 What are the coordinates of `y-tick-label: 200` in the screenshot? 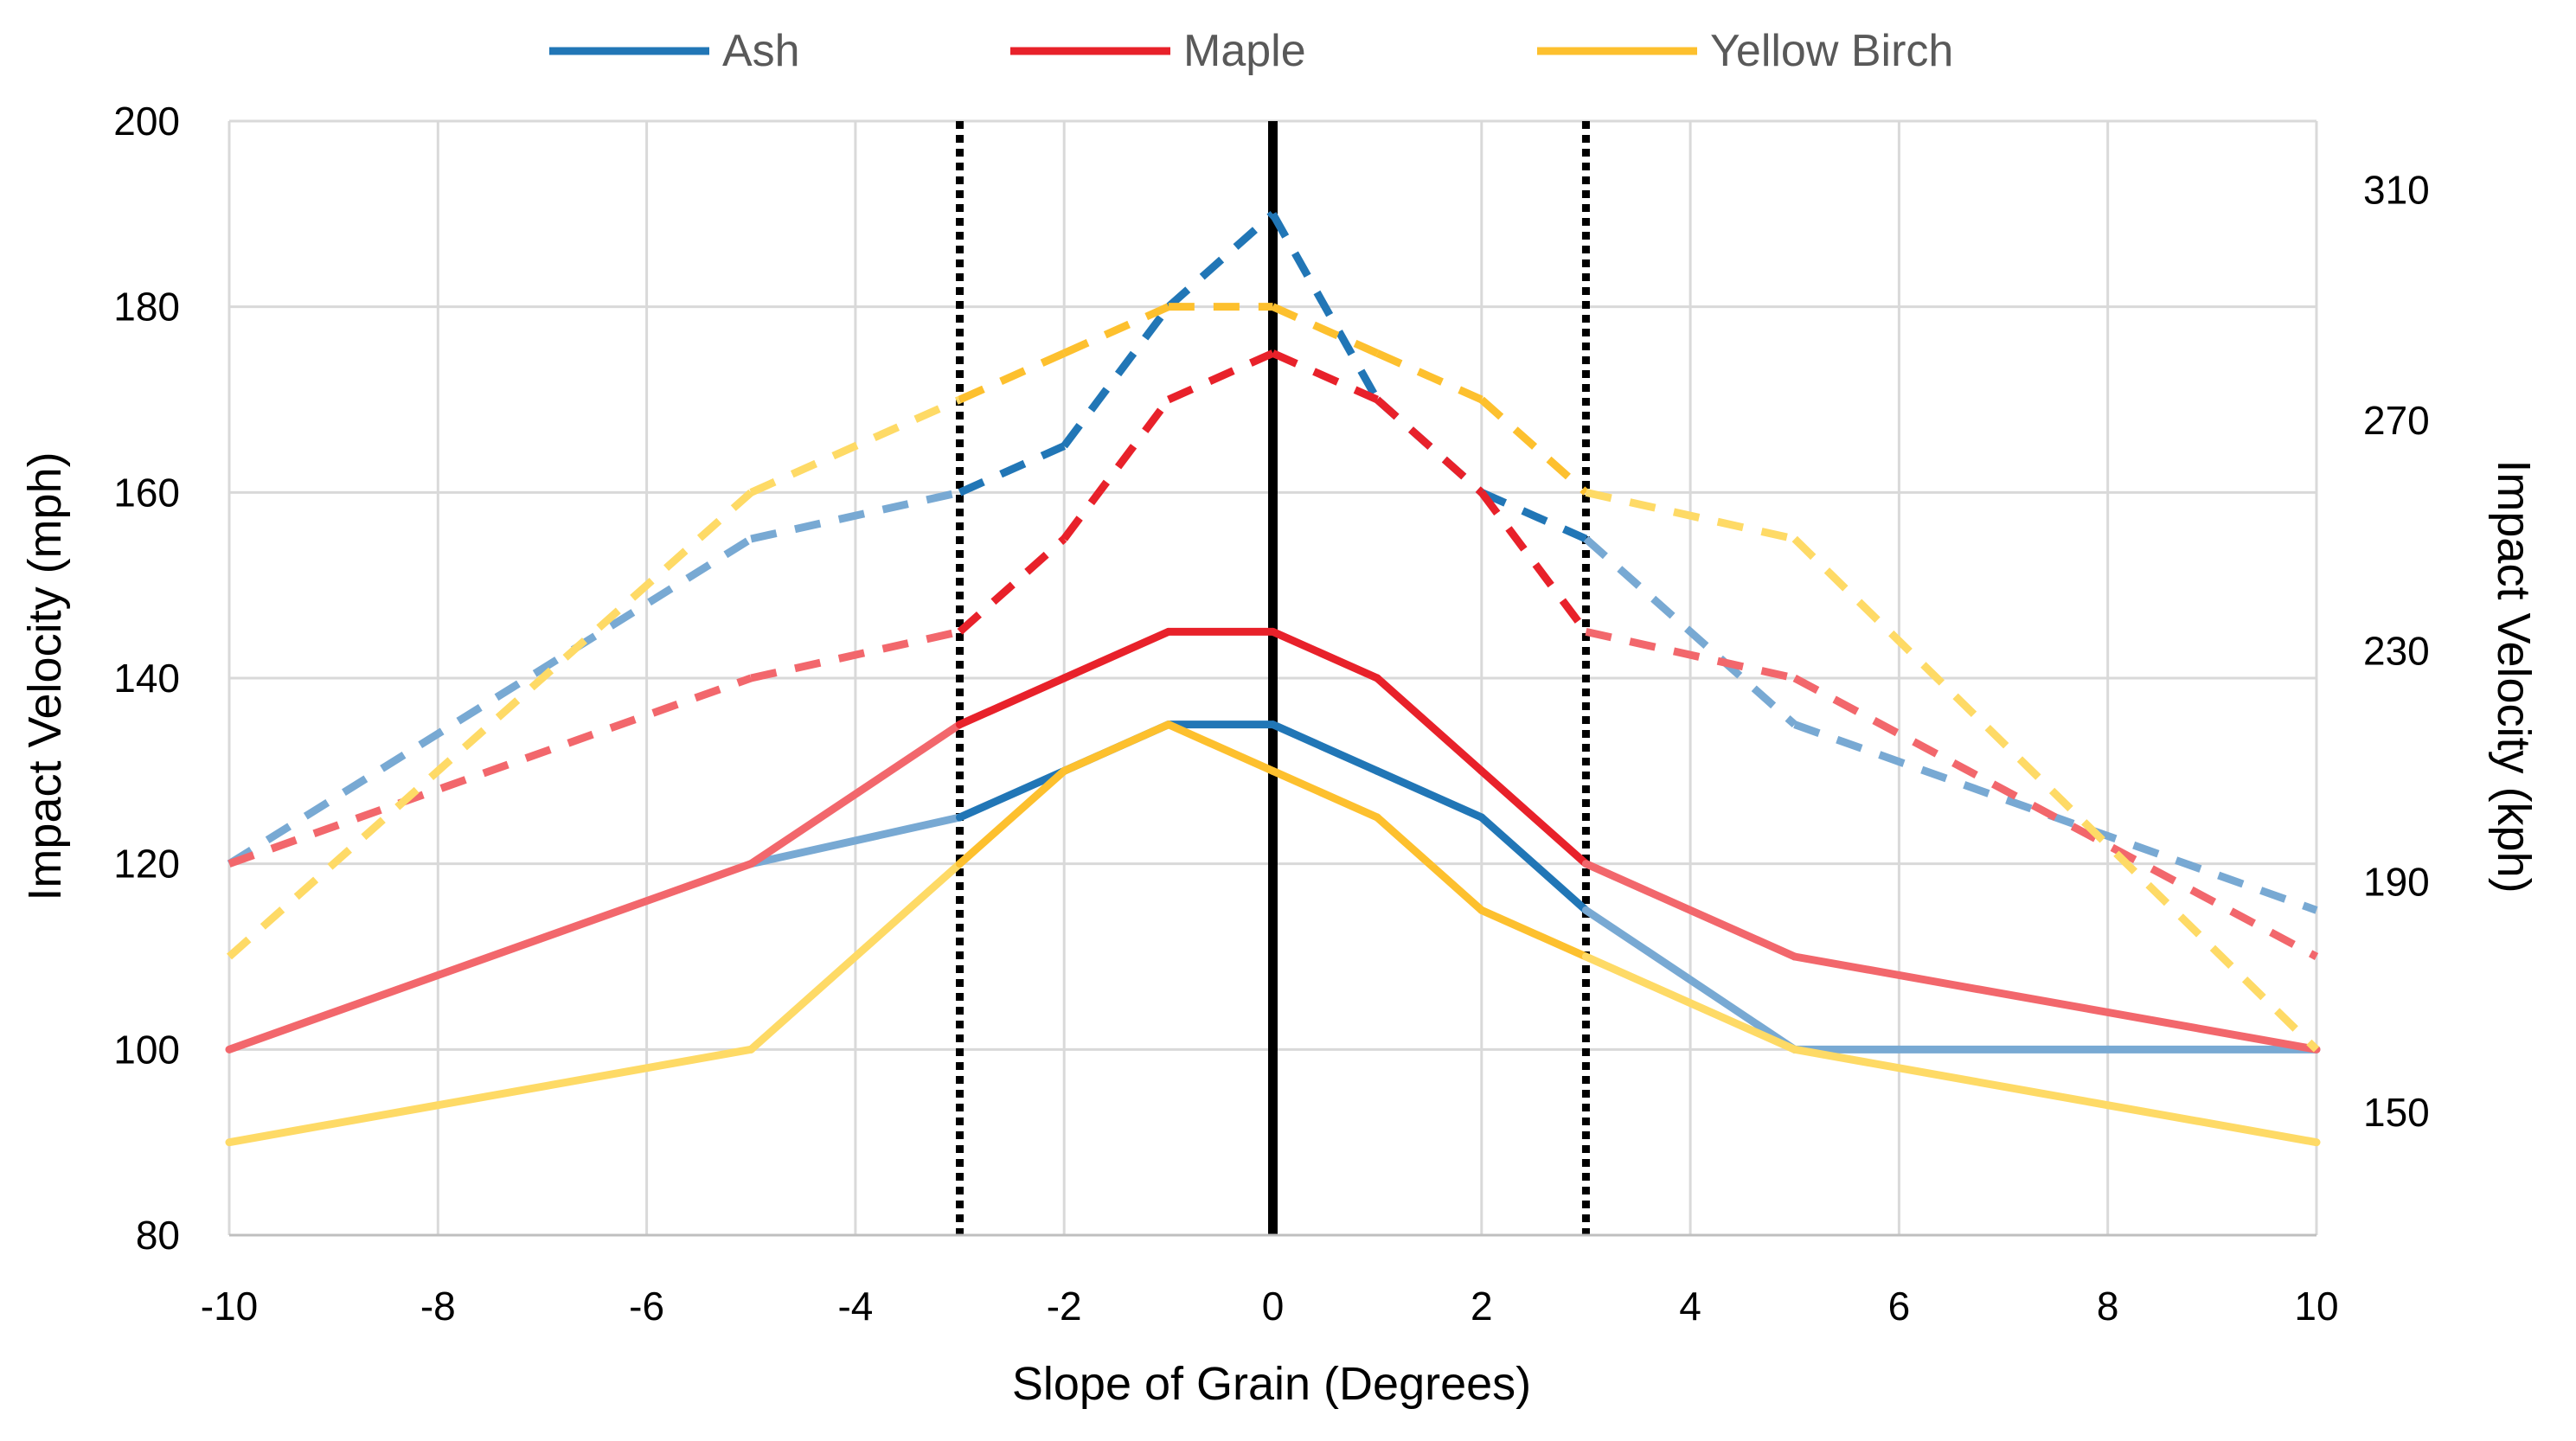 It's located at (146, 122).